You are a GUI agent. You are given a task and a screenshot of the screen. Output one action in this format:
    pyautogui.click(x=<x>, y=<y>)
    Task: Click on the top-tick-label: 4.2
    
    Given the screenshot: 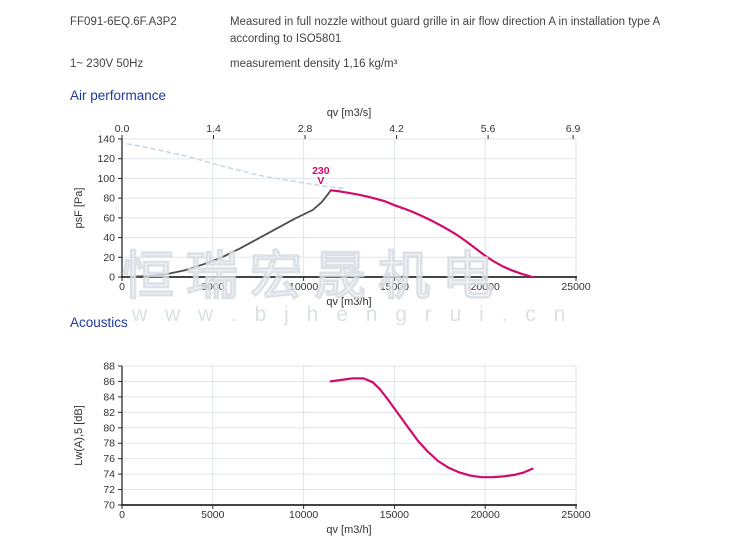 What is the action you would take?
    pyautogui.click(x=396, y=129)
    